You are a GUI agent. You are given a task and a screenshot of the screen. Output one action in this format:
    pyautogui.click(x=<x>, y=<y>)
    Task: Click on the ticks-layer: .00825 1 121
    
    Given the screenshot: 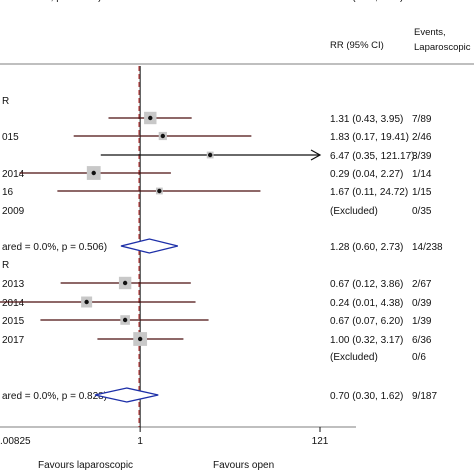 What is the action you would take?
    pyautogui.click(x=164, y=437)
    